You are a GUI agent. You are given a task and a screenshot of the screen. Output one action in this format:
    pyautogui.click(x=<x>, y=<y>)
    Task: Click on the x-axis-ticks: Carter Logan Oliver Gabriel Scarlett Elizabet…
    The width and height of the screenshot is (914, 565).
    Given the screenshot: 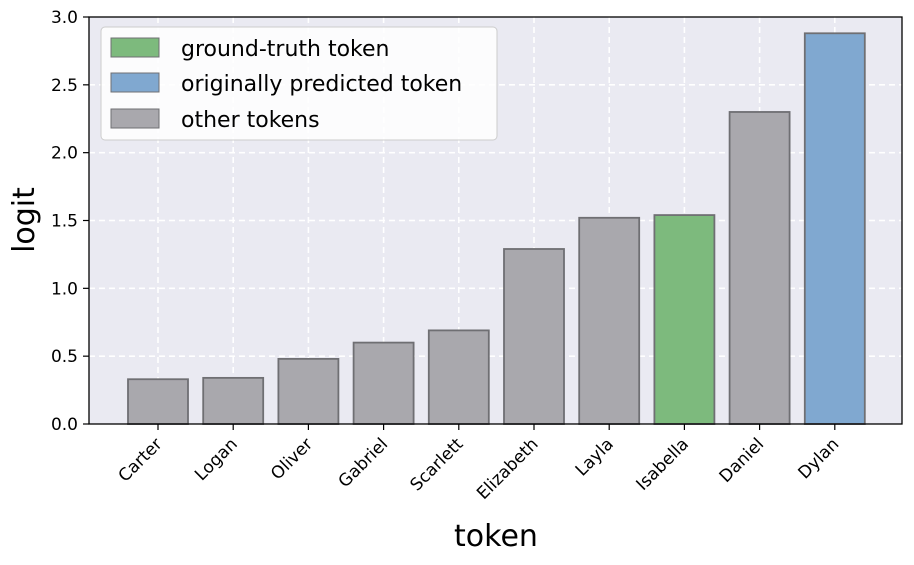 What is the action you would take?
    pyautogui.click(x=479, y=464)
    